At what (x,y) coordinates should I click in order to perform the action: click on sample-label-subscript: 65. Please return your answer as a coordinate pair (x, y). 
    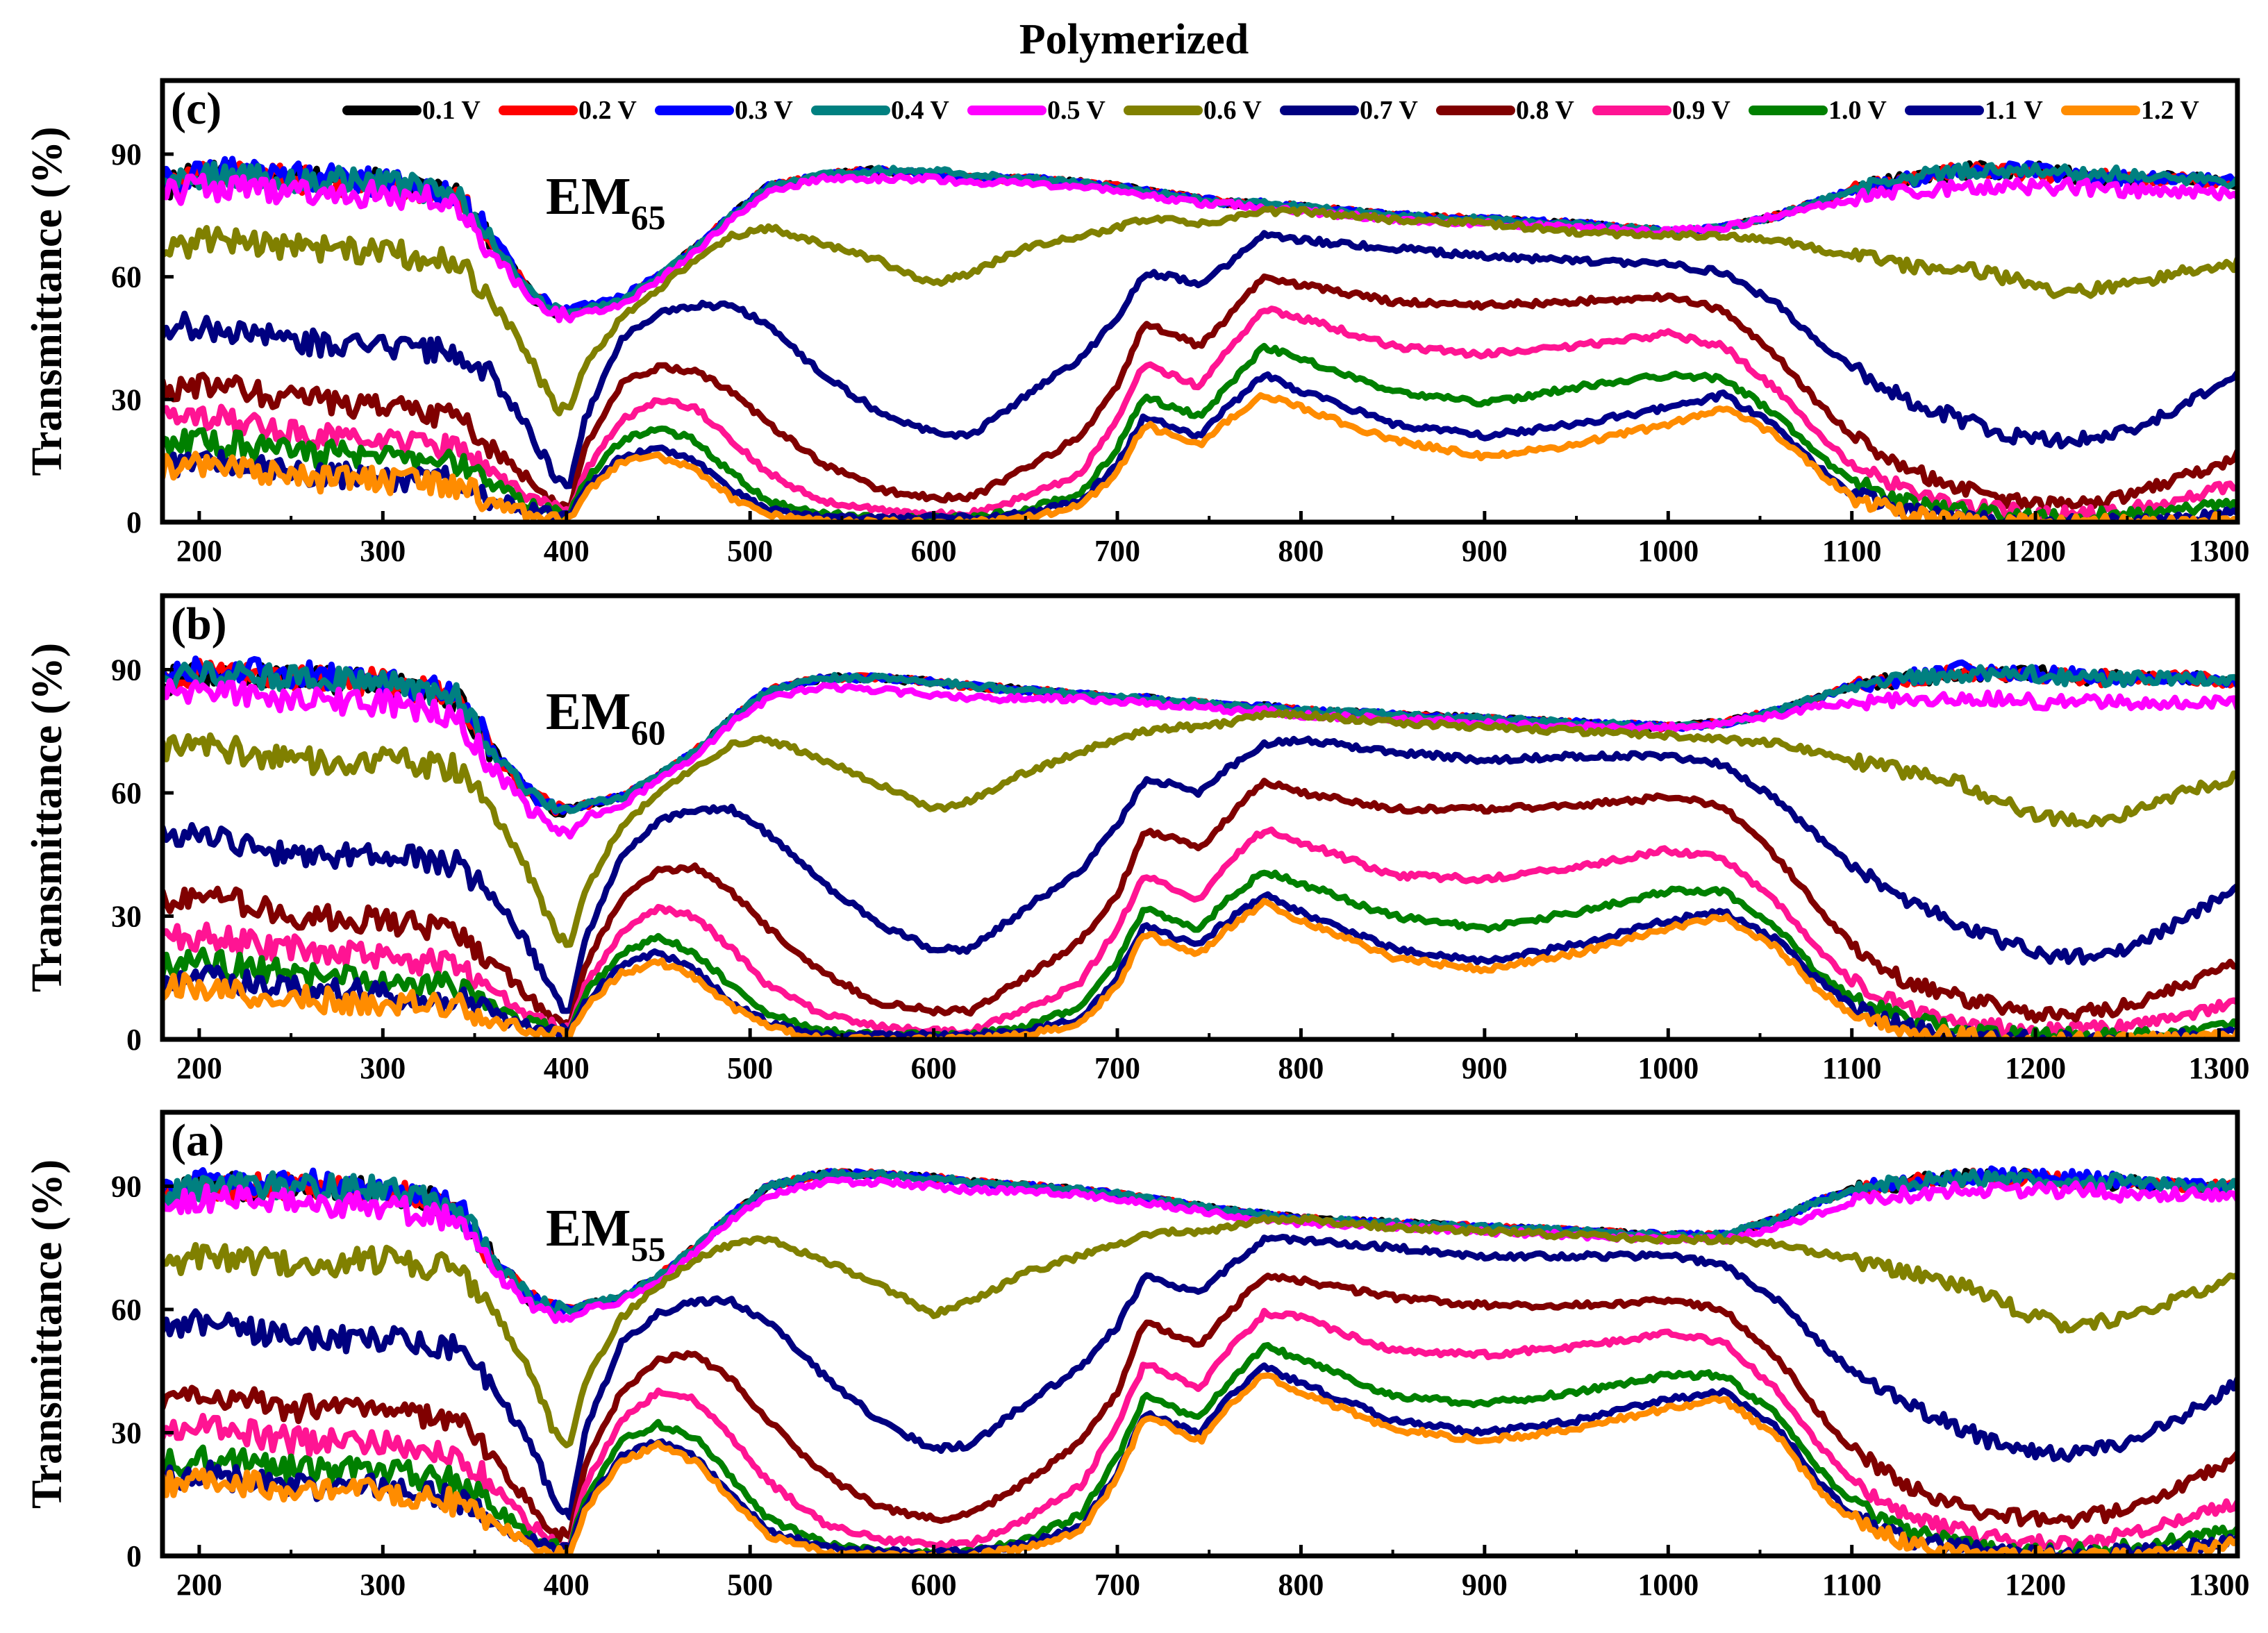
    Looking at the image, I should click on (648, 217).